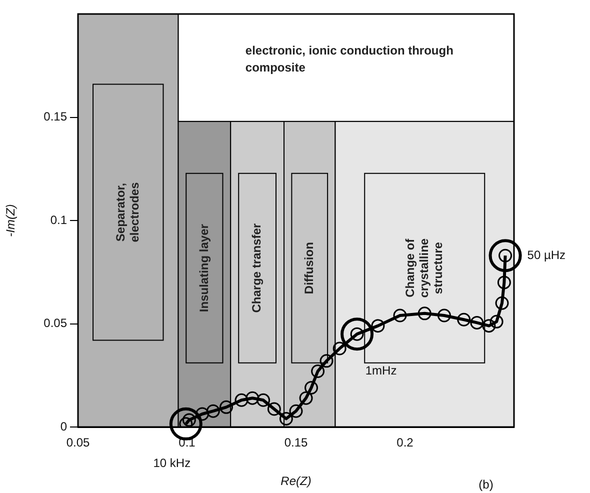 This screenshot has width=590, height=493. Describe the element at coordinates (486, 484) in the screenshot. I see `text: (b)` at that location.